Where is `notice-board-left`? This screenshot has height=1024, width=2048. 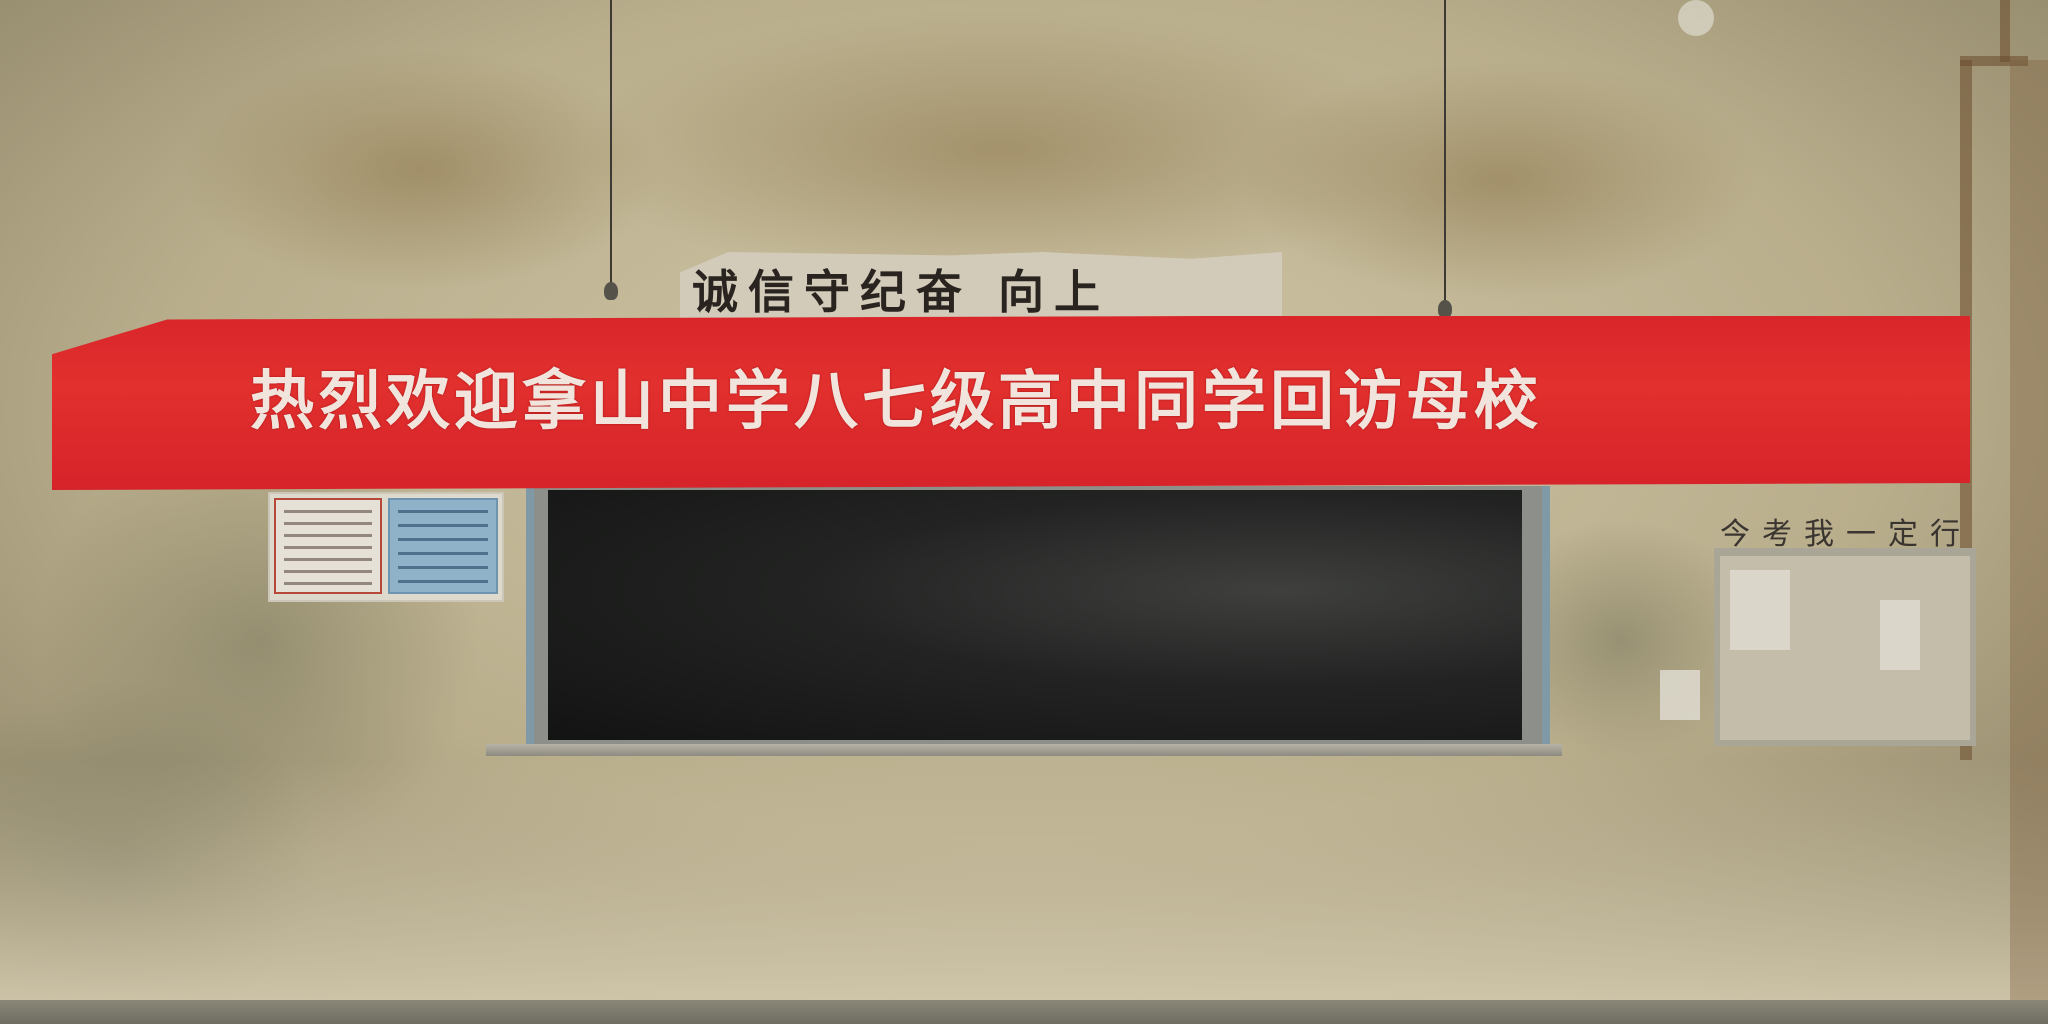
notice-board-left is located at coordinates (386, 547).